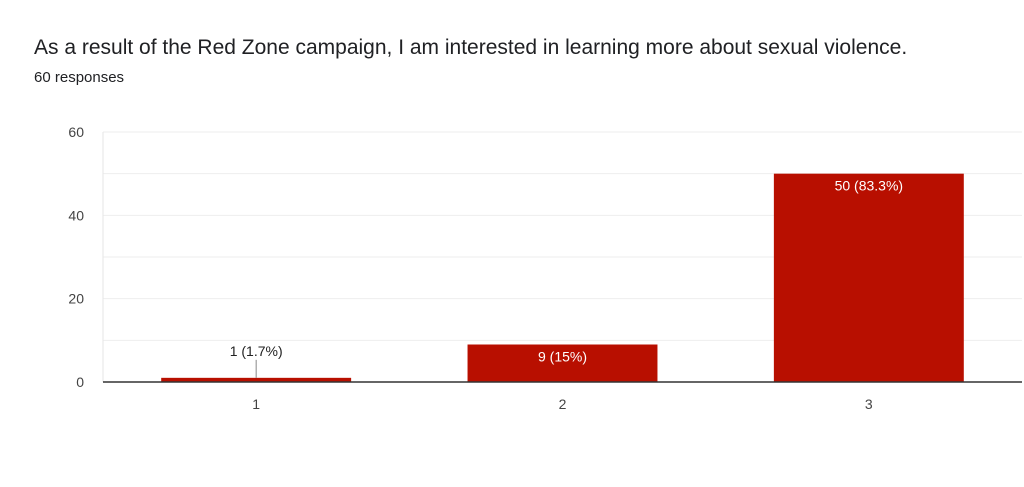  I want to click on y-tick-label: 60, so click(76, 132).